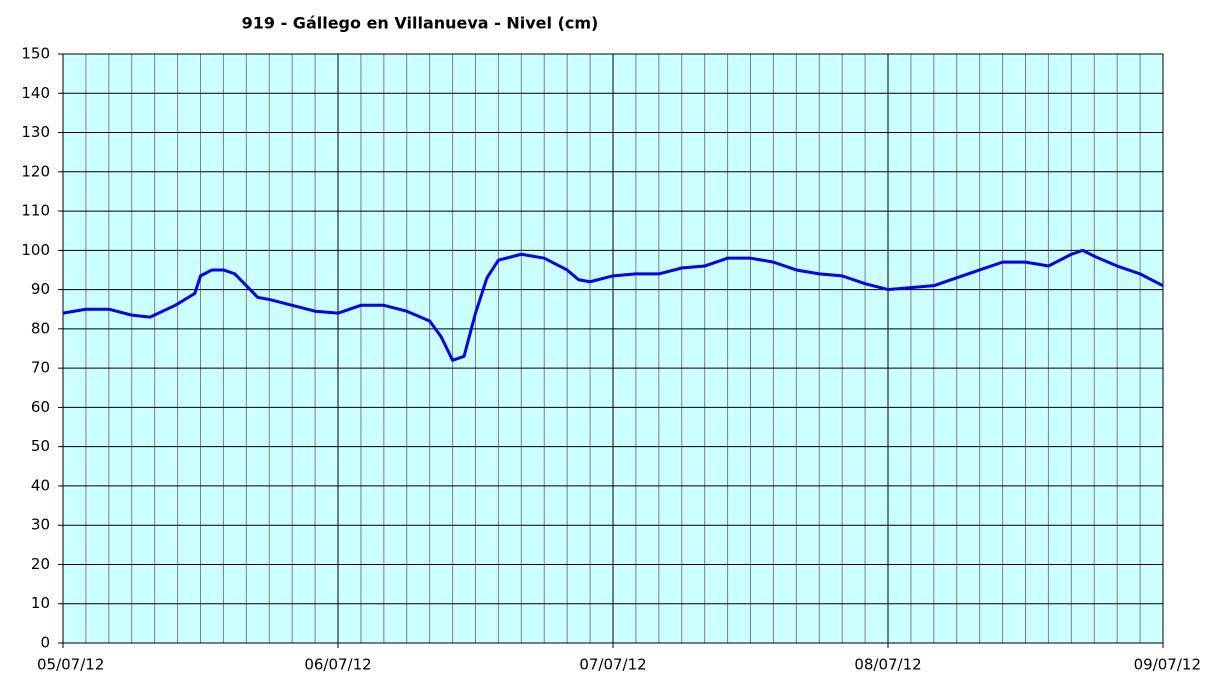  Describe the element at coordinates (612, 665) in the screenshot. I see `x-tick-label: 07/07/12` at that location.